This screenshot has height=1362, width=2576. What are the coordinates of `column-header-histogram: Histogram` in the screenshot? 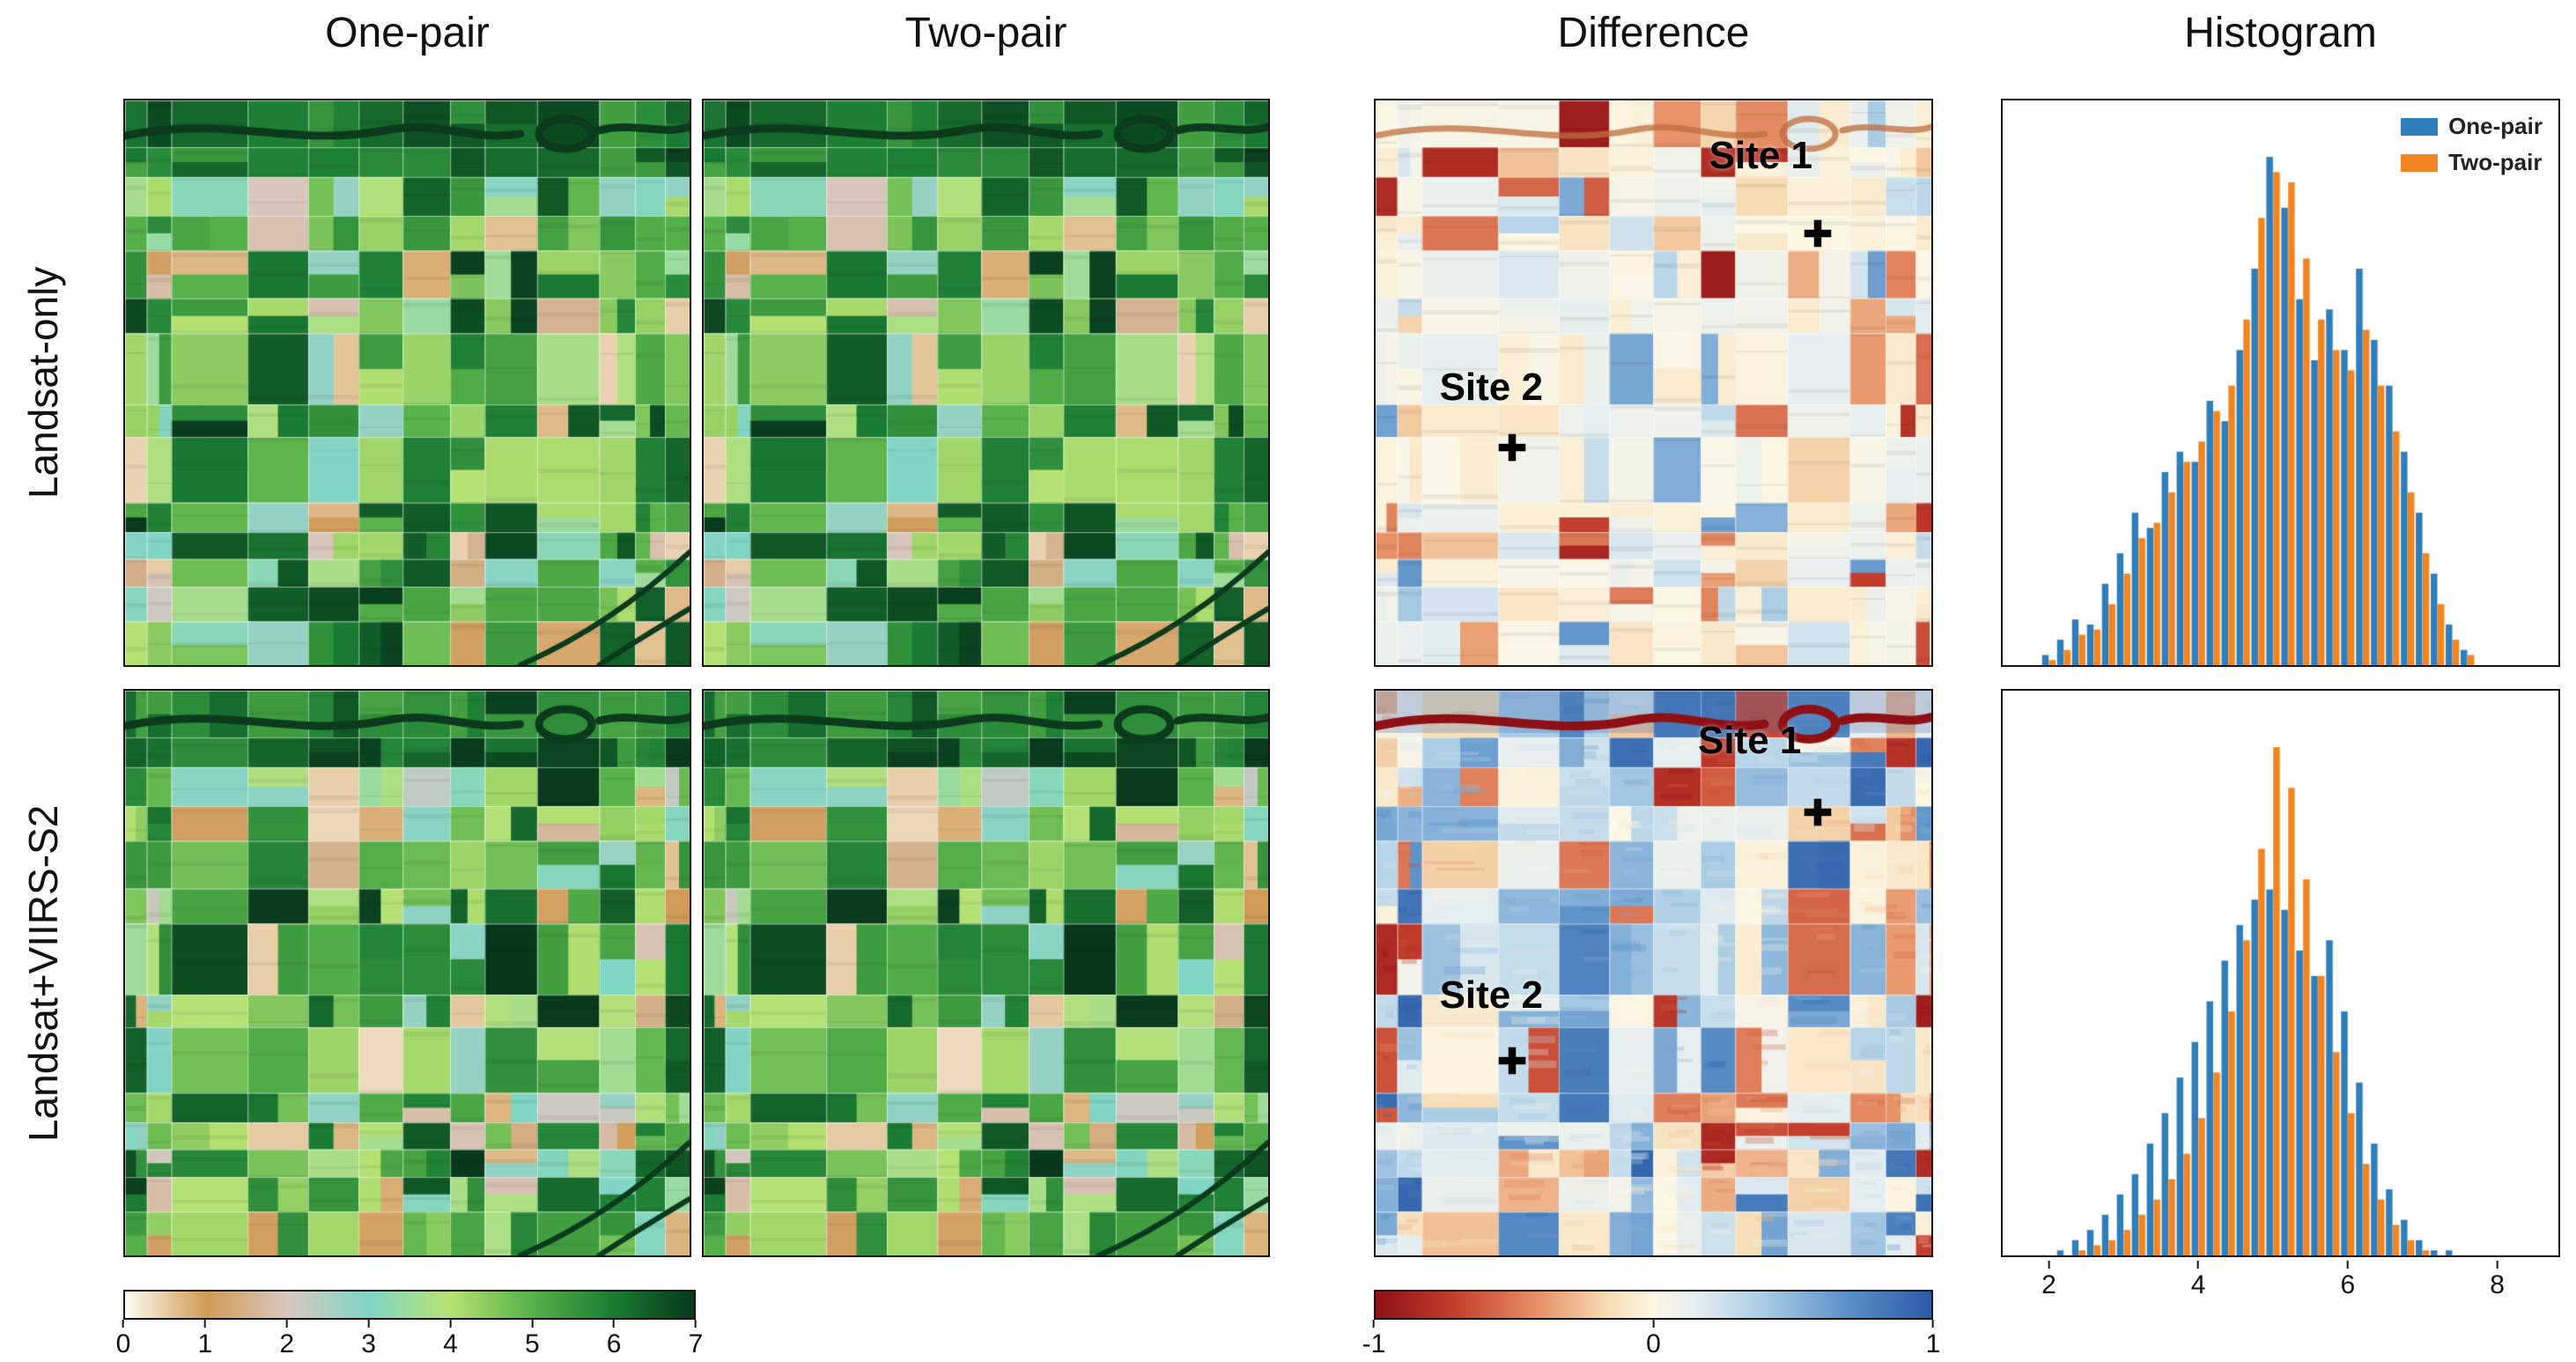 It's located at (2280, 33).